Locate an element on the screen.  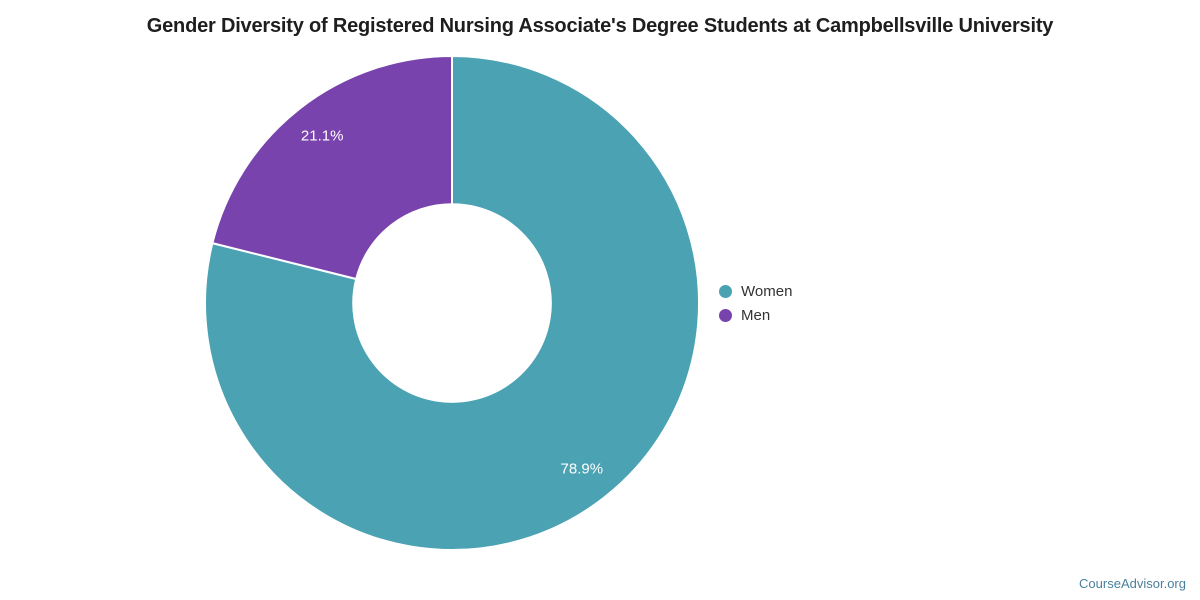
watermark-link: CourseAdvisor.org is located at coordinates (1132, 583).